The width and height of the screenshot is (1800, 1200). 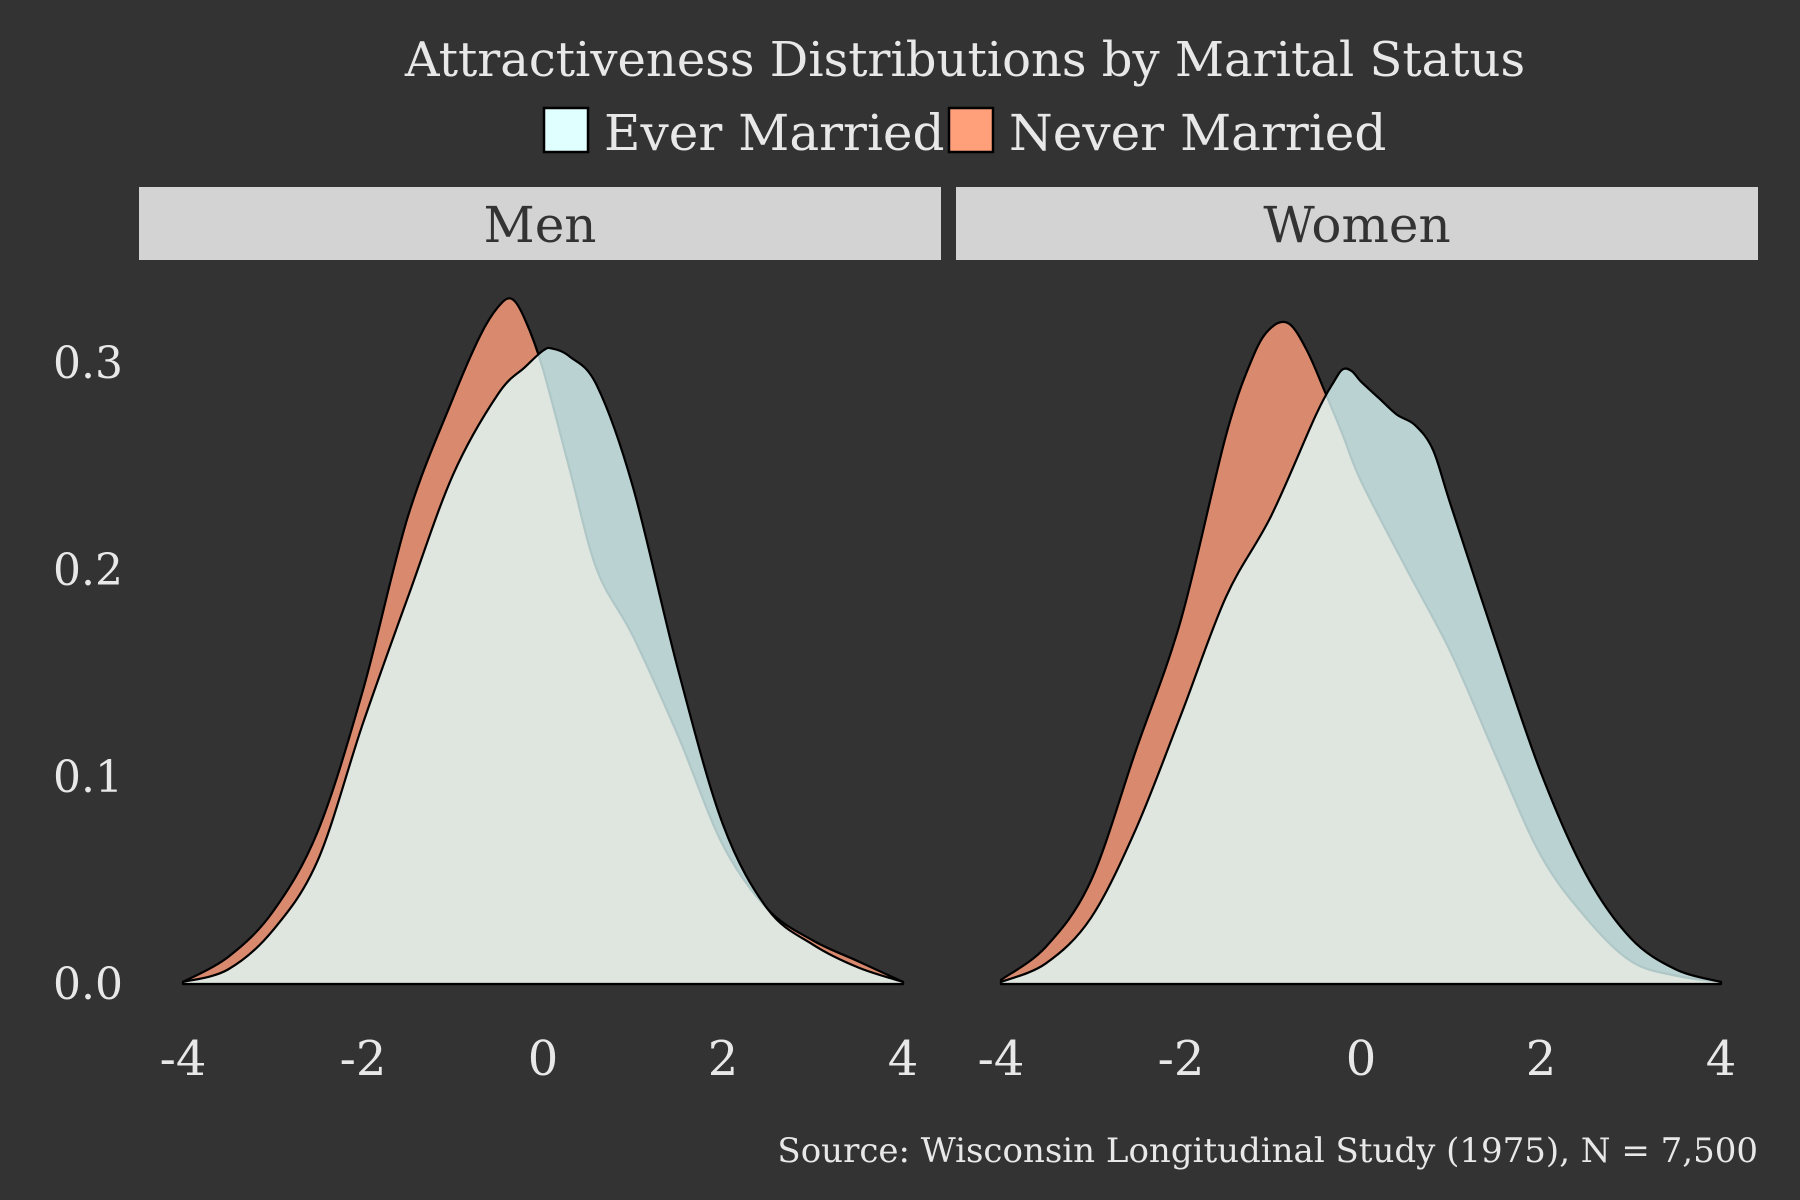 I want to click on strip-label-men: Men, so click(x=540, y=225).